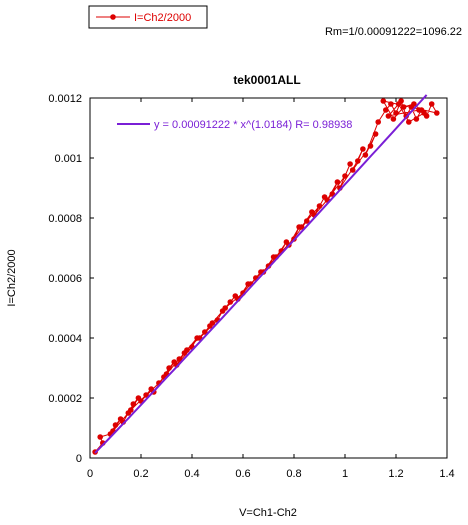 The height and width of the screenshot is (525, 468). What do you see at coordinates (345, 474) in the screenshot?
I see `x-tick-label: 1` at bounding box center [345, 474].